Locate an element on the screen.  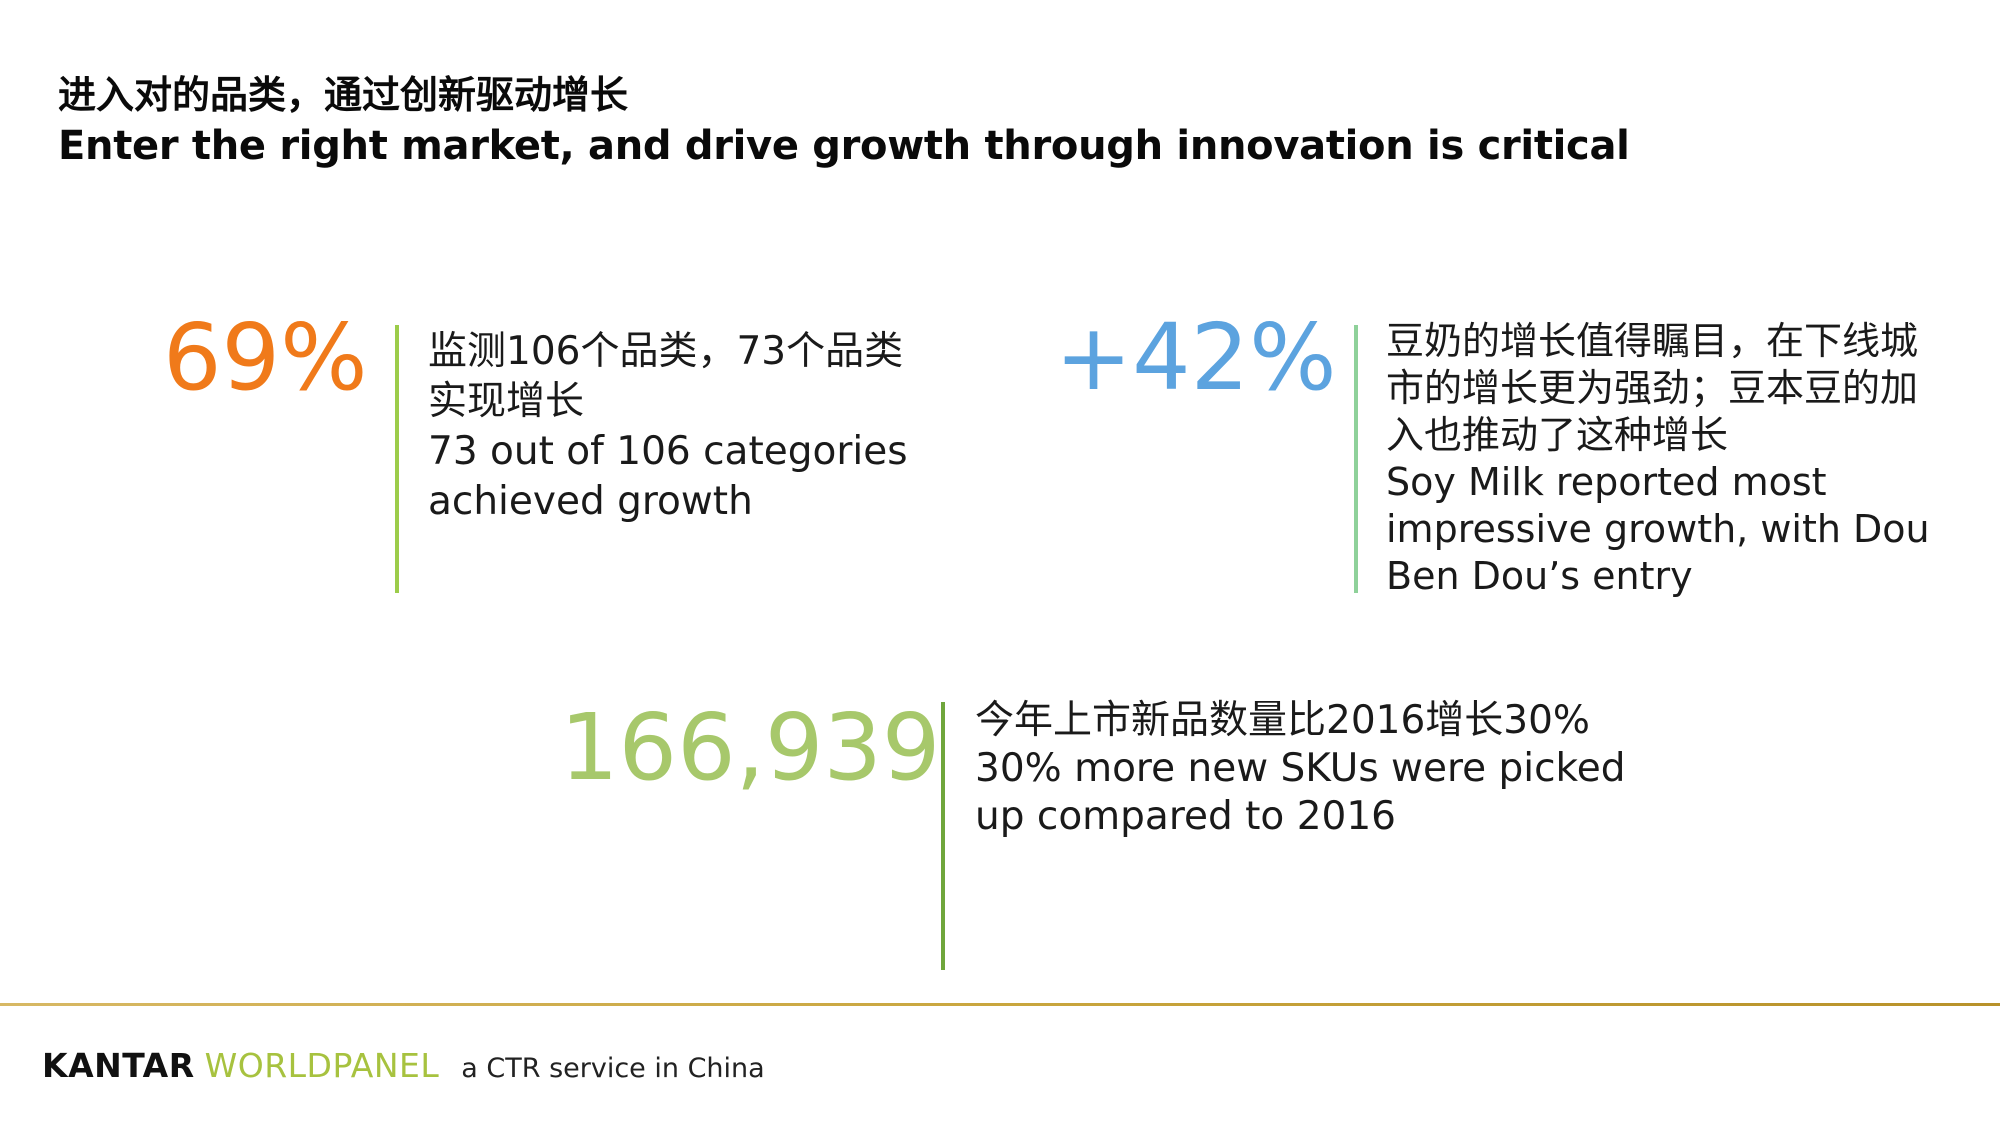
title-chinese: 进入对的品类，通过创新驱动增长 is located at coordinates (343, 95).